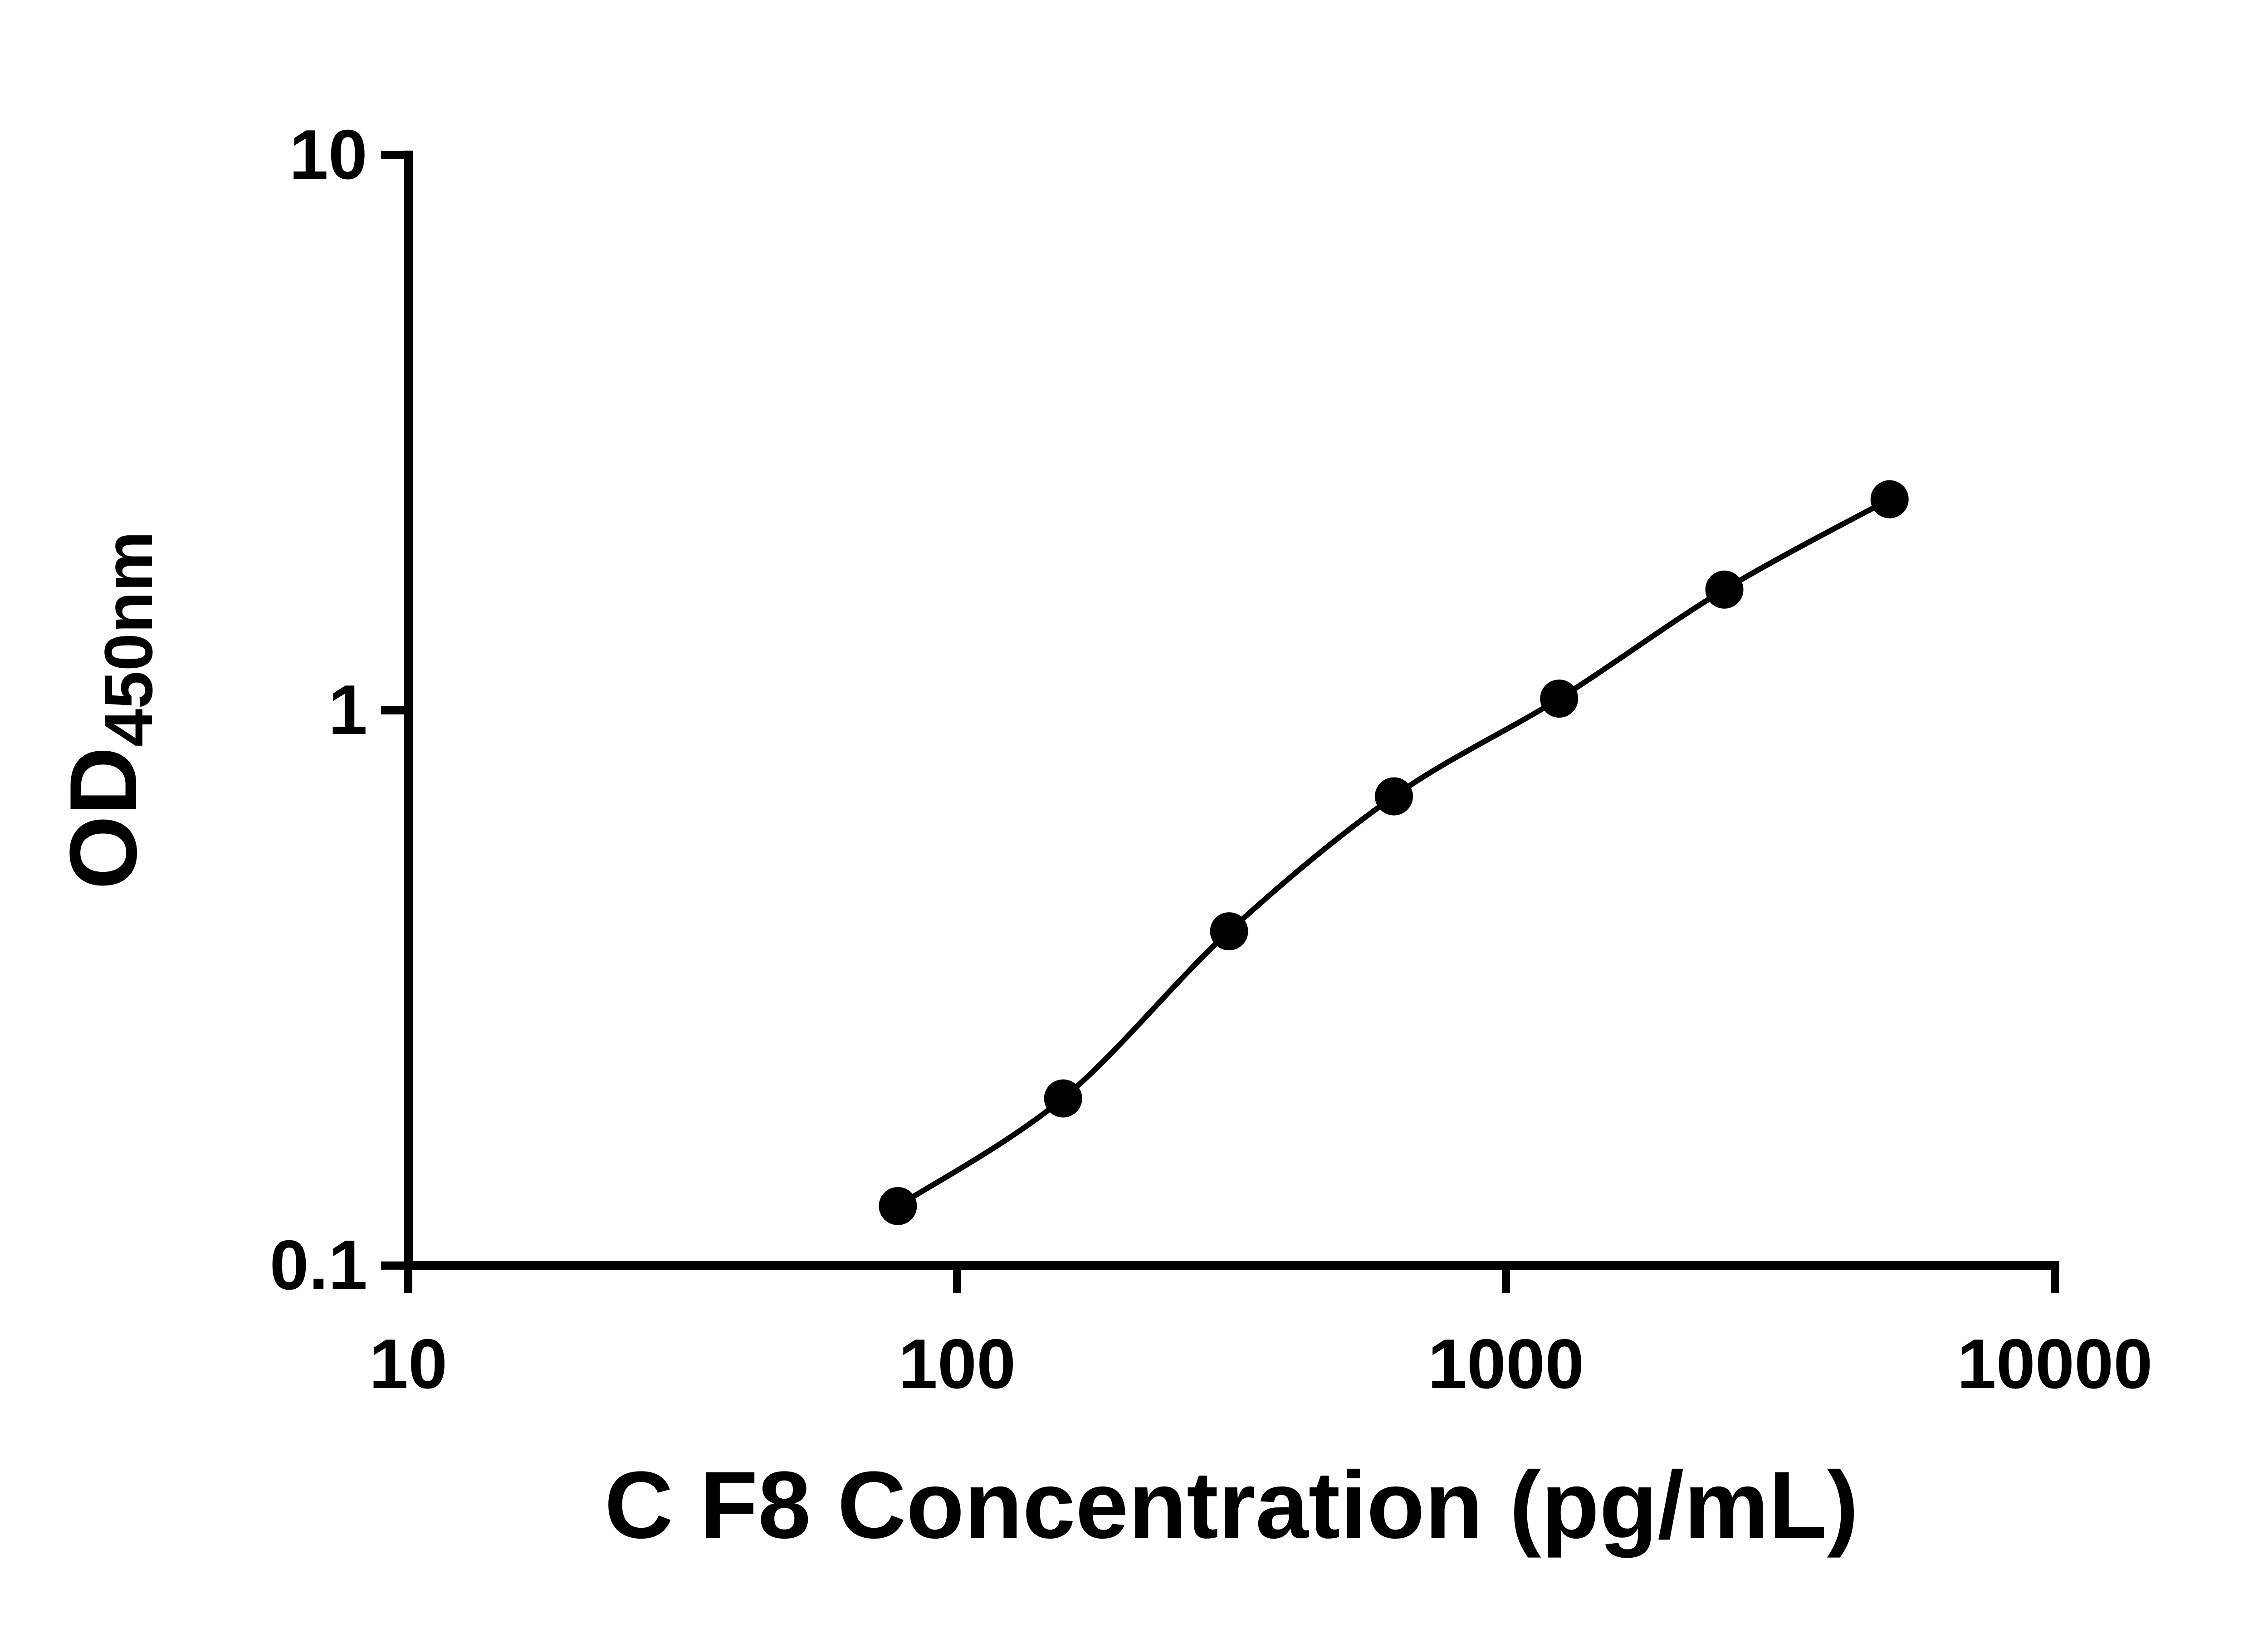 The image size is (2268, 1633). What do you see at coordinates (318, 1265) in the screenshot?
I see `y-tick-label: 0.1` at bounding box center [318, 1265].